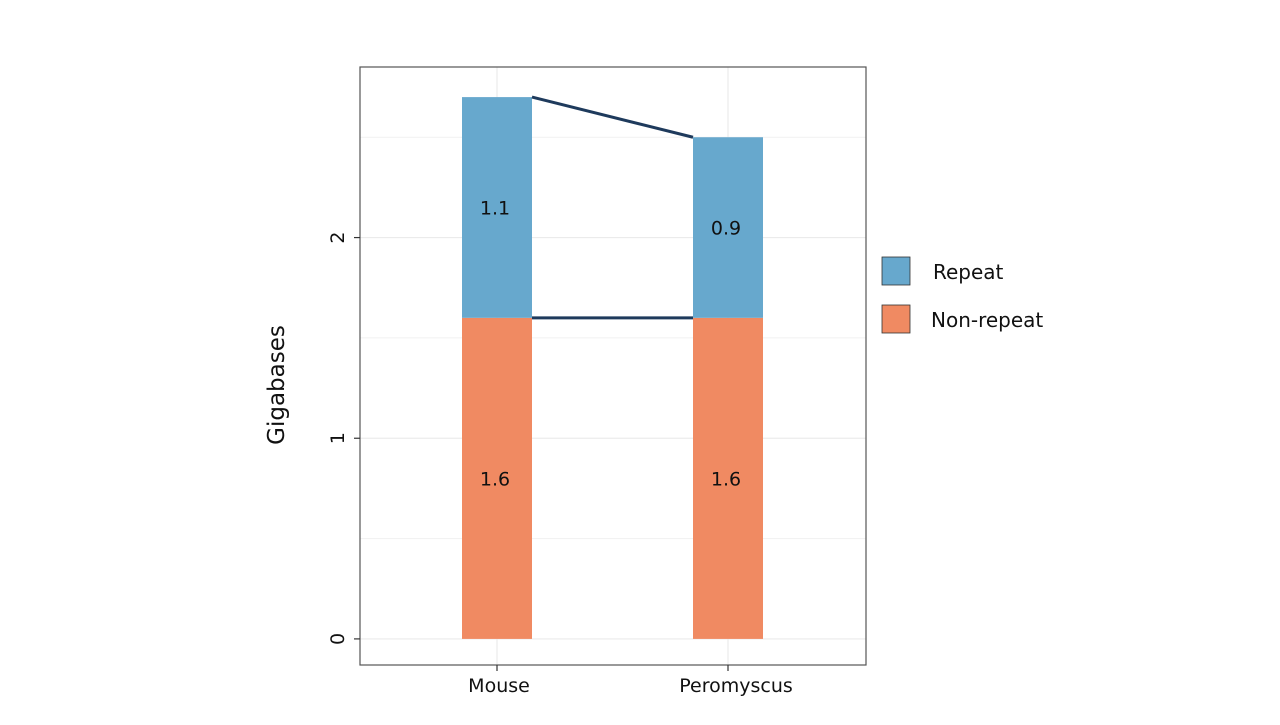 The image size is (1280, 725). Describe the element at coordinates (338, 438) in the screenshot. I see `y-tick-label: 1` at that location.